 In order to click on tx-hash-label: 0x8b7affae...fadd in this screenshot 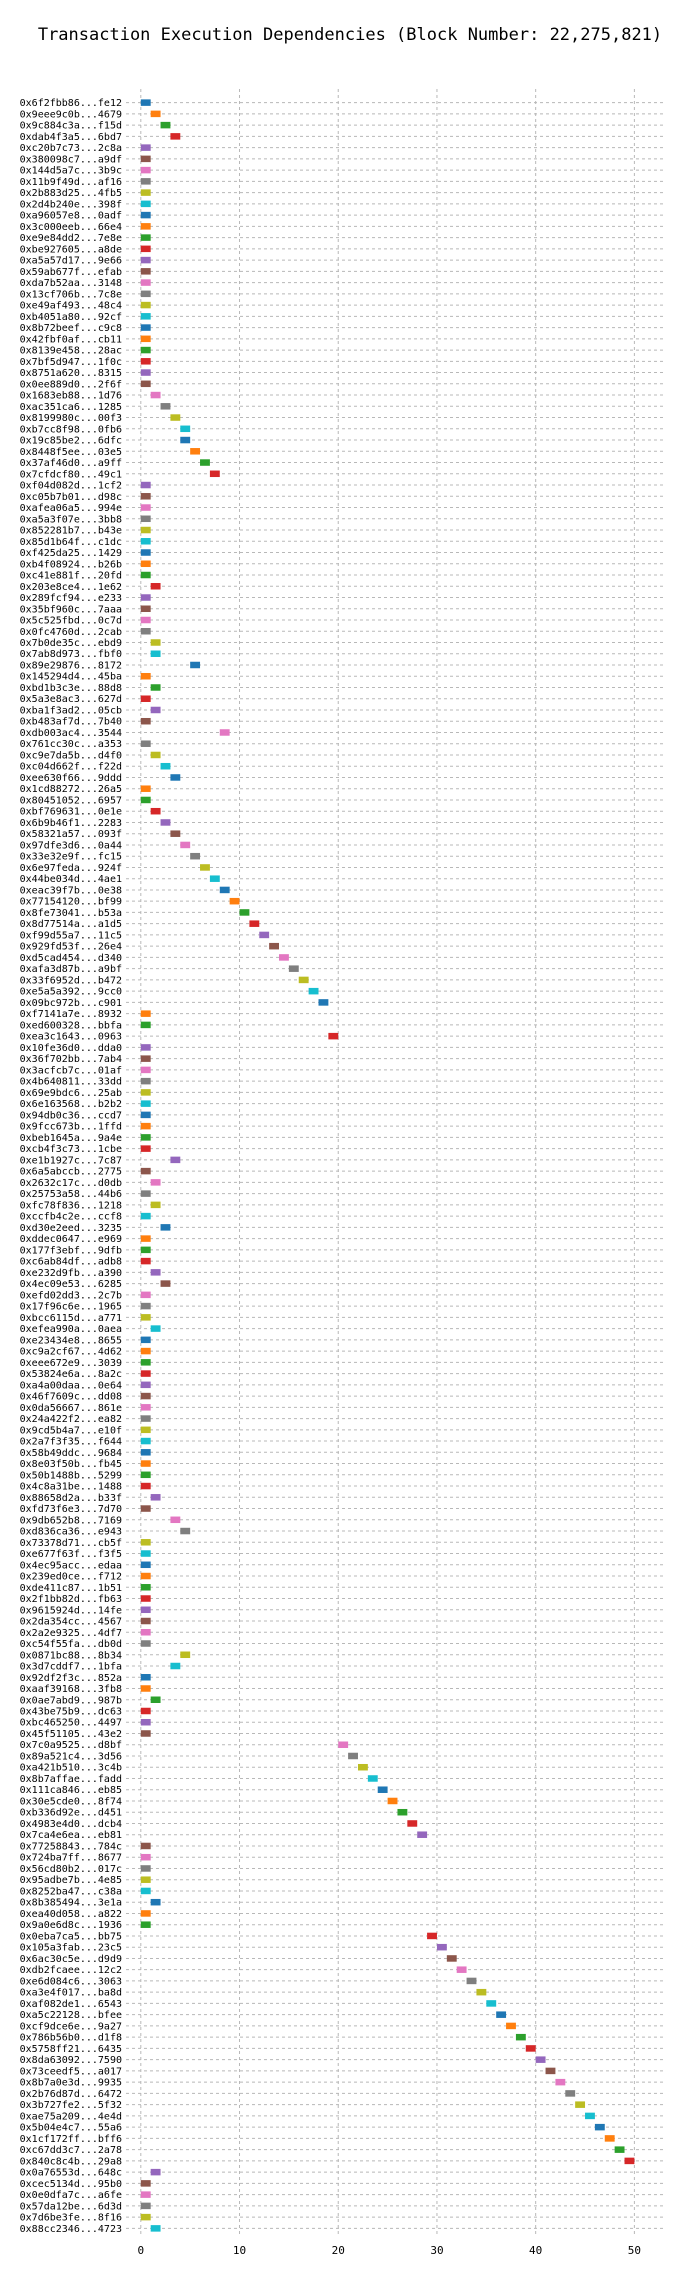, I will do `click(71, 1779)`.